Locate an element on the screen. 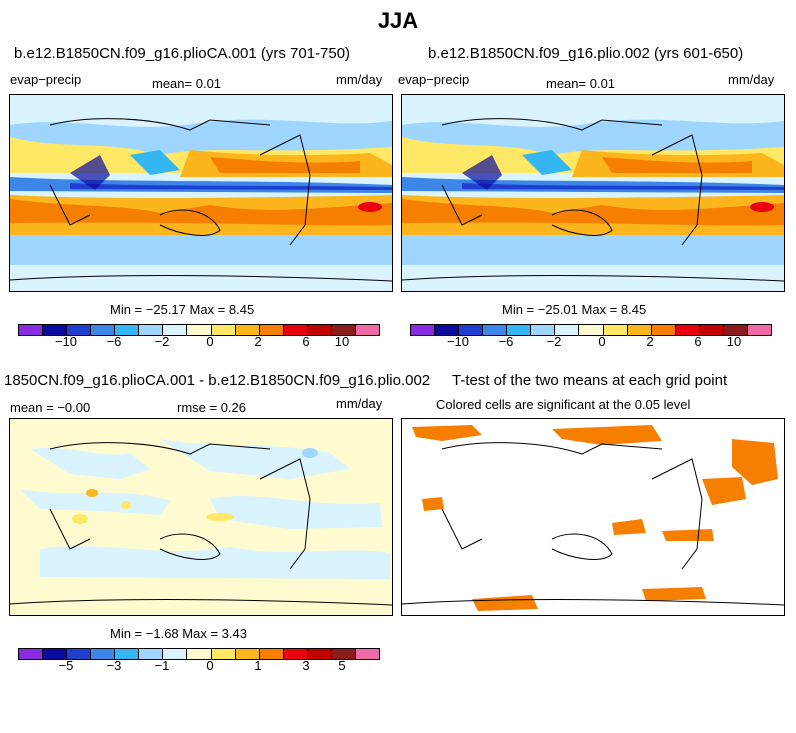 This screenshot has width=796, height=733. panel1-variable: evap−precip is located at coordinates (46, 79).